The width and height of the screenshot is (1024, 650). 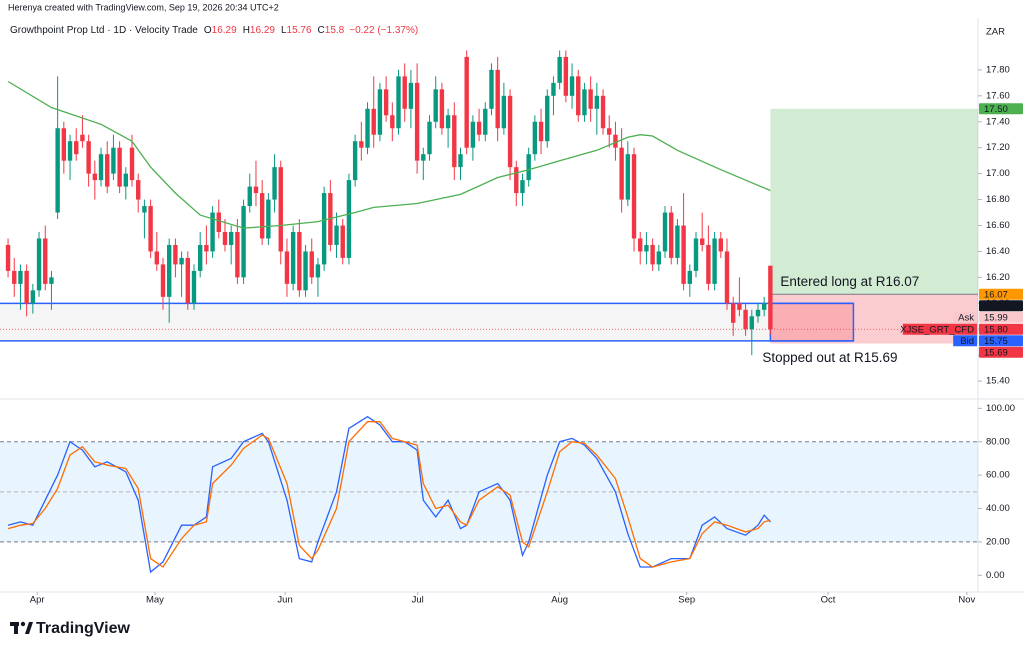 What do you see at coordinates (83, 628) in the screenshot?
I see `logo-text: TradingView` at bounding box center [83, 628].